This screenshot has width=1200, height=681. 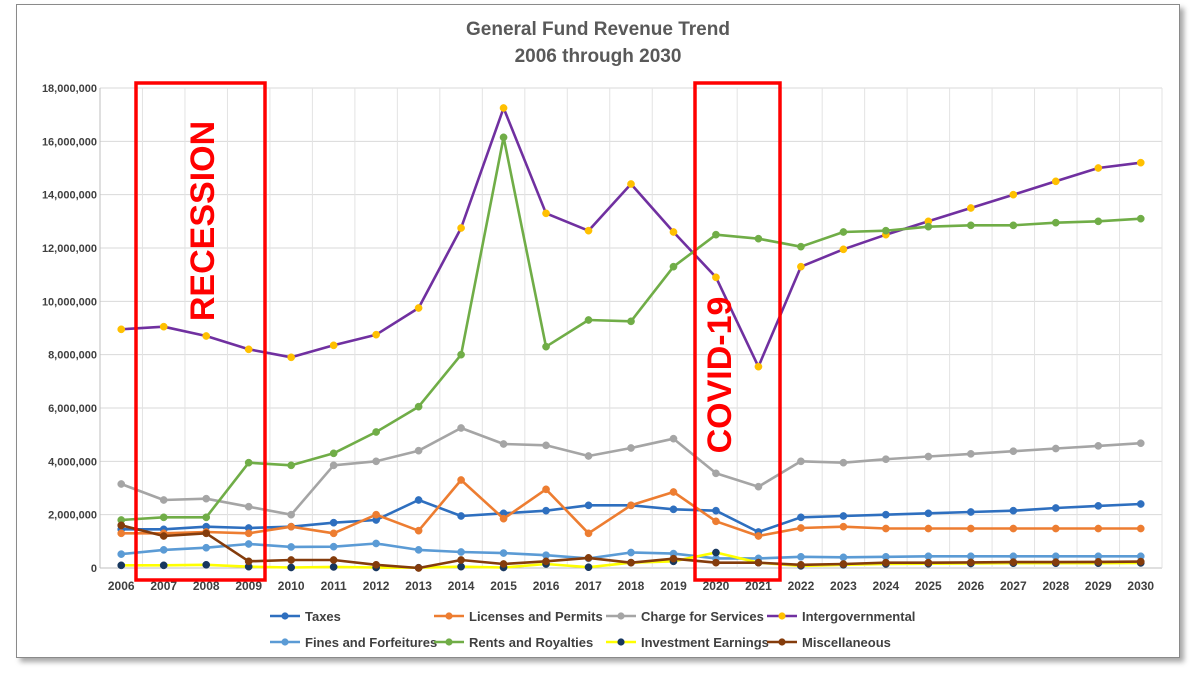 What do you see at coordinates (206, 586) in the screenshot?
I see `x-tick-label: 2008` at bounding box center [206, 586].